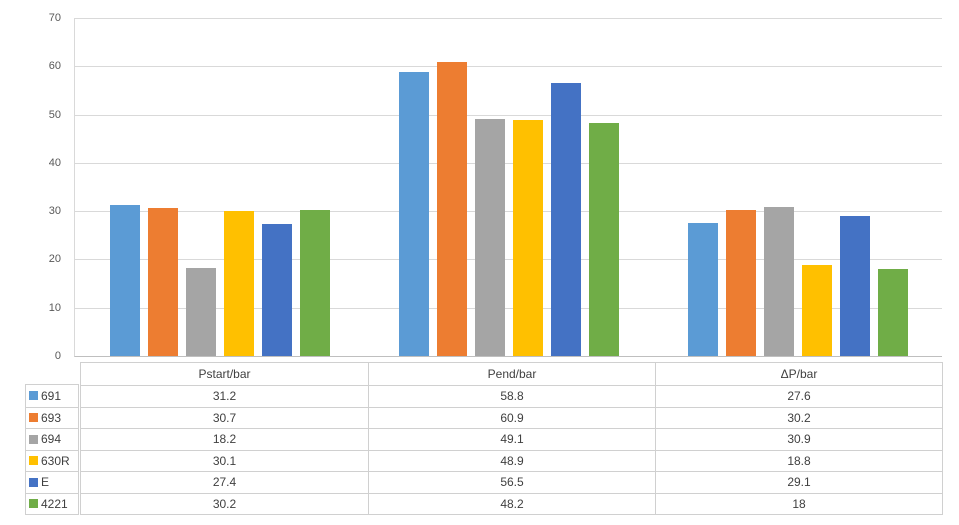  I want to click on y-axis-label-60: 60, so click(54, 66).